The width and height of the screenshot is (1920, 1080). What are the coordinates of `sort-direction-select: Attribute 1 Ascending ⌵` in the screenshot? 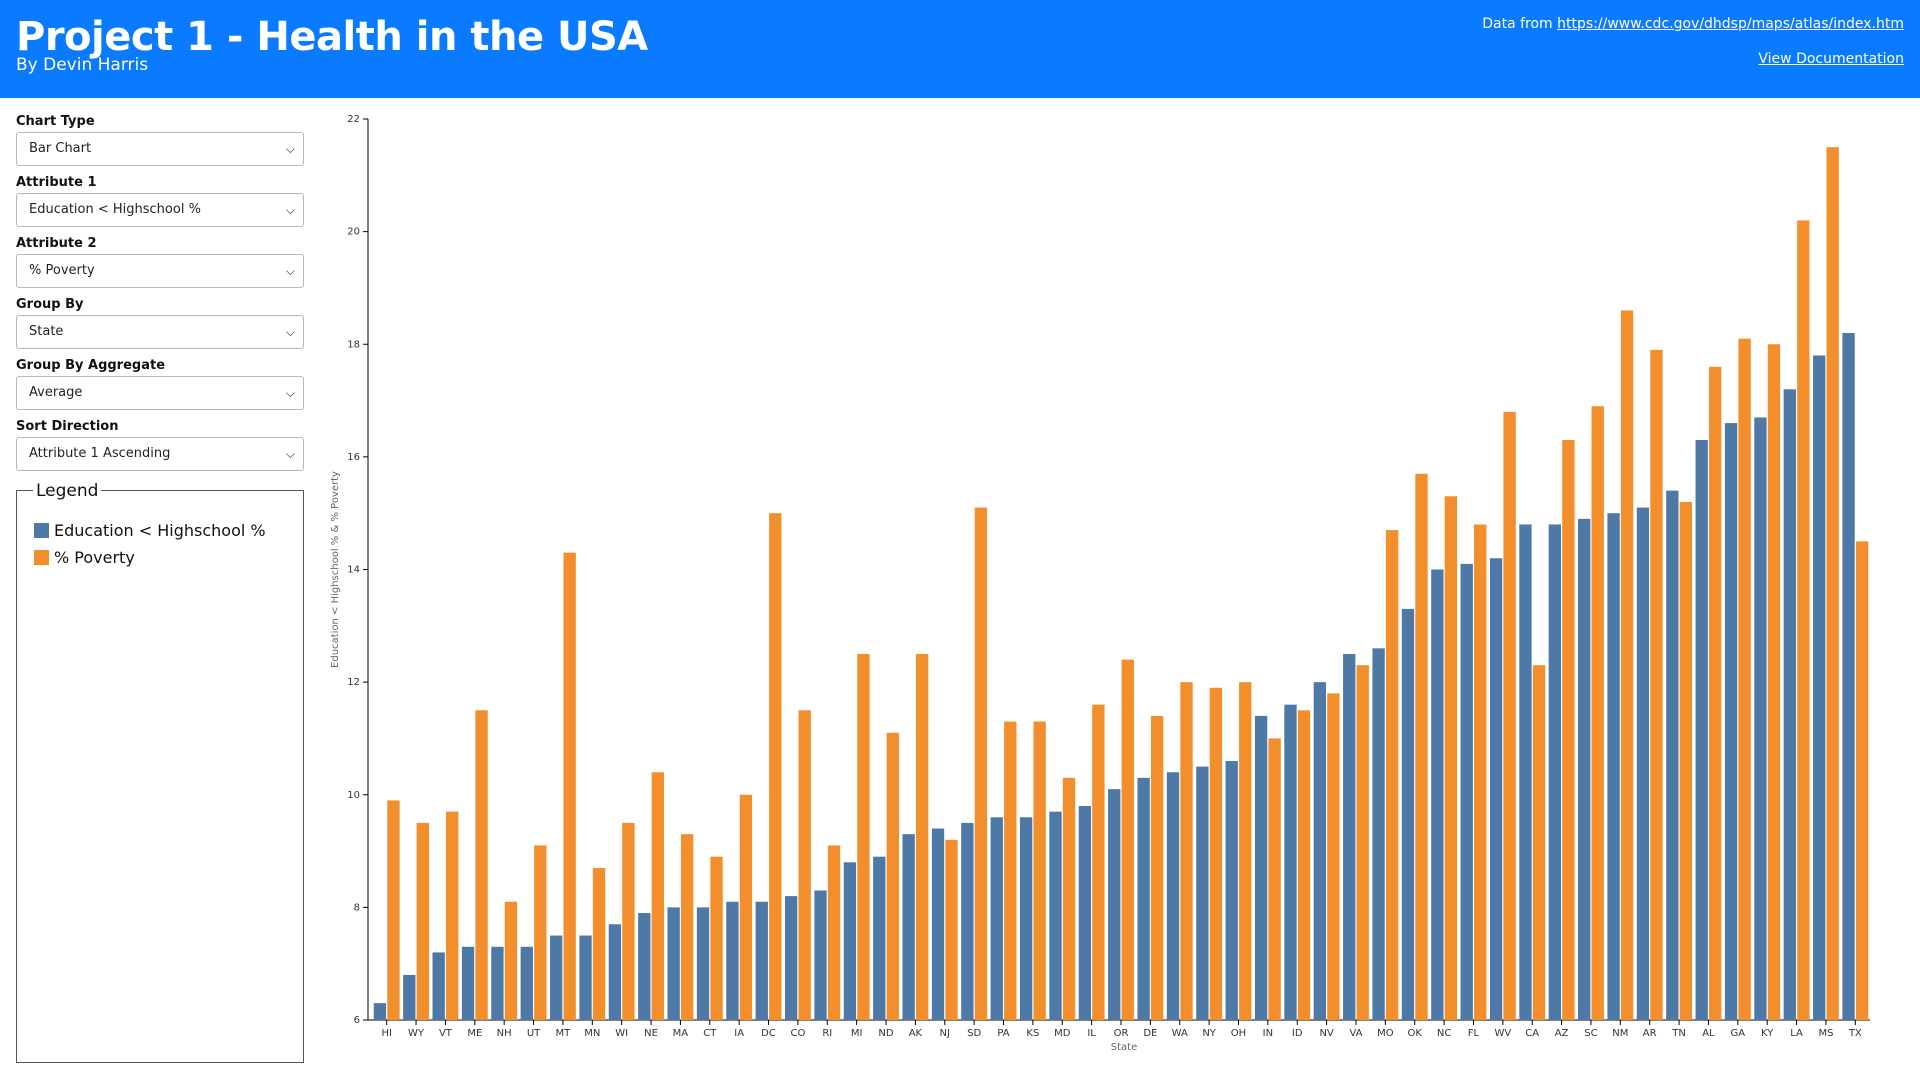 It's located at (160, 454).